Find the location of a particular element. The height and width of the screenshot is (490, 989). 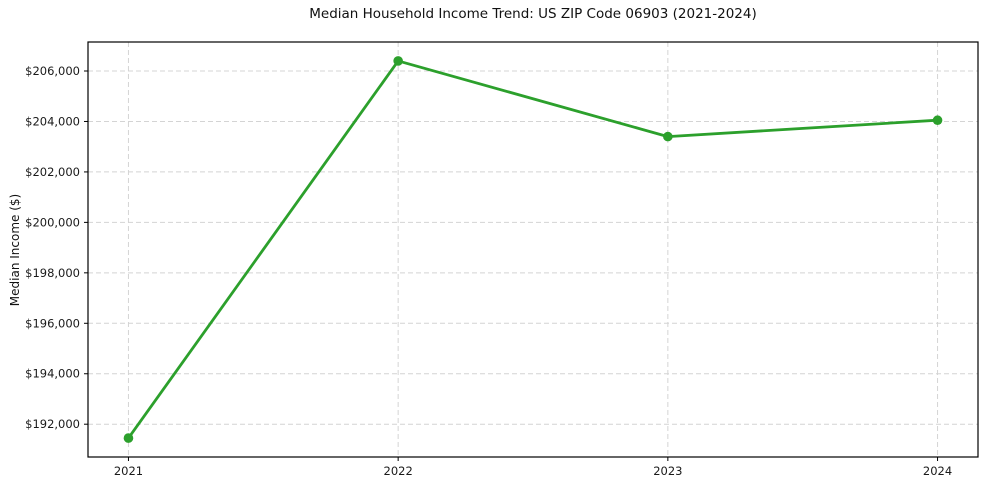

y-tick-label: $196,000 is located at coordinates (52, 323).